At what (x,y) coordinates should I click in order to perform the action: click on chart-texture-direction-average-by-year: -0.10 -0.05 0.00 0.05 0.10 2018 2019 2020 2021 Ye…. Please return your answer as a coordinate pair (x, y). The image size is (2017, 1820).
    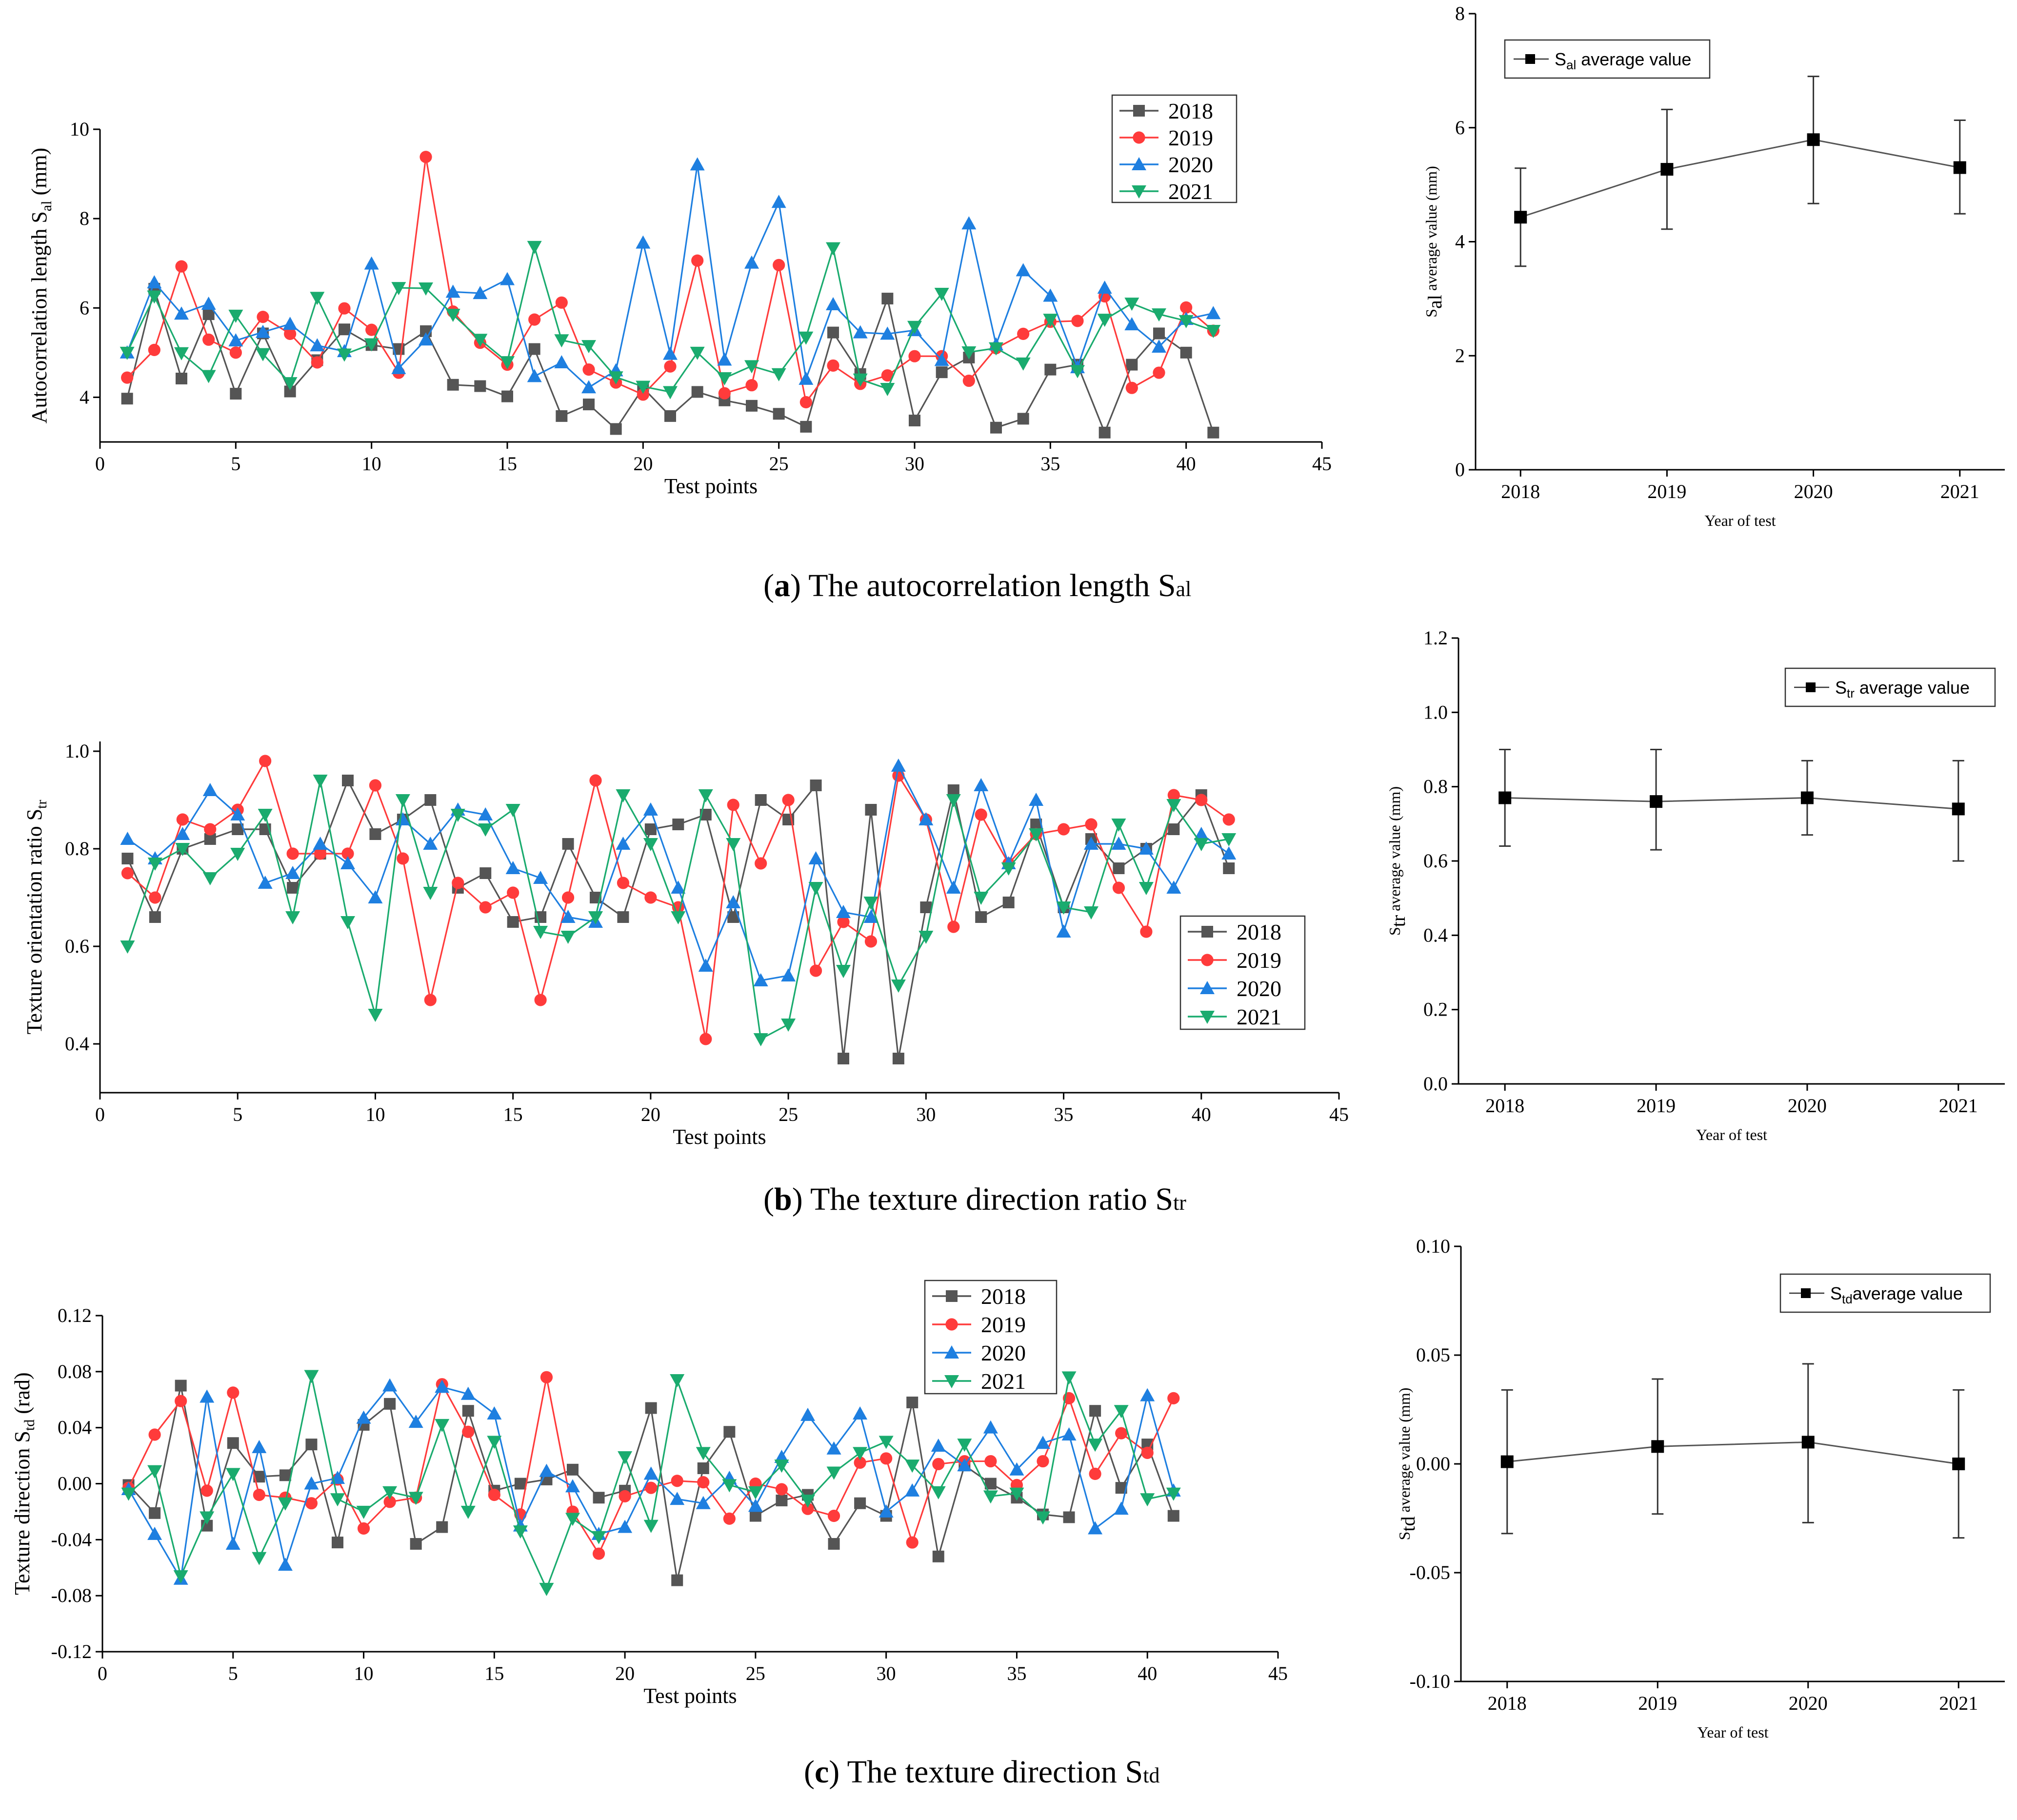
    Looking at the image, I should click on (1700, 1488).